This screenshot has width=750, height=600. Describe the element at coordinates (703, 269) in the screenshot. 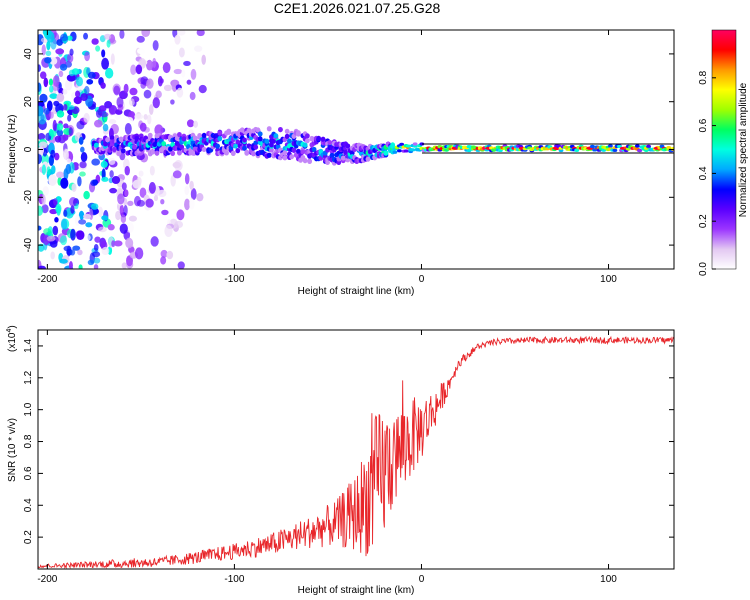

I see `colorbar-tick-label: 0.0` at that location.